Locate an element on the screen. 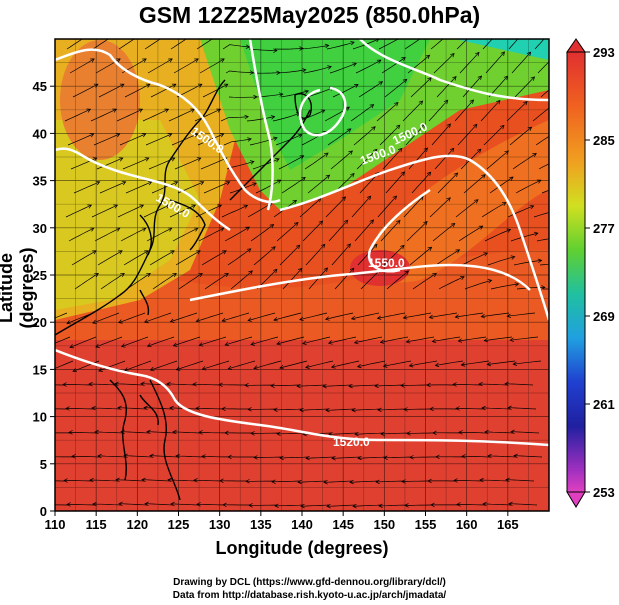 The height and width of the screenshot is (605, 619). y-tick-label: 45 is located at coordinates (40, 86).